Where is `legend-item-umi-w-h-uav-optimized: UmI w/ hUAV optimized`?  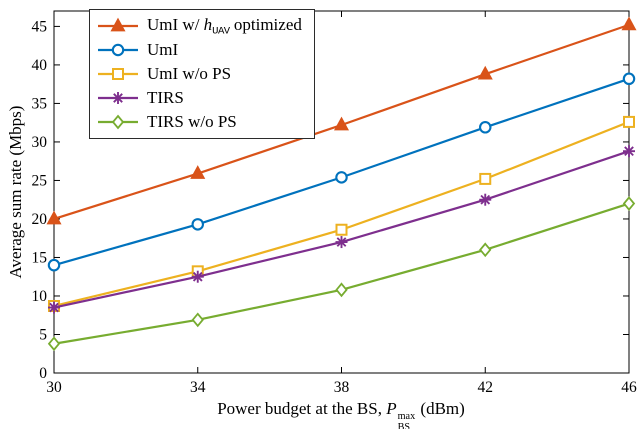
legend-item-umi-w-h-uav-optimized: UmI w/ hUAV optimized is located at coordinates (199, 26).